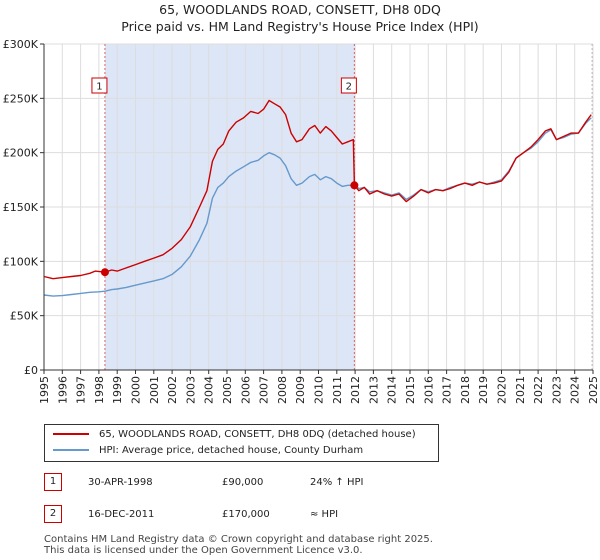 This screenshot has width=600, height=560. I want to click on x-tick-label: 2005, so click(227, 390).